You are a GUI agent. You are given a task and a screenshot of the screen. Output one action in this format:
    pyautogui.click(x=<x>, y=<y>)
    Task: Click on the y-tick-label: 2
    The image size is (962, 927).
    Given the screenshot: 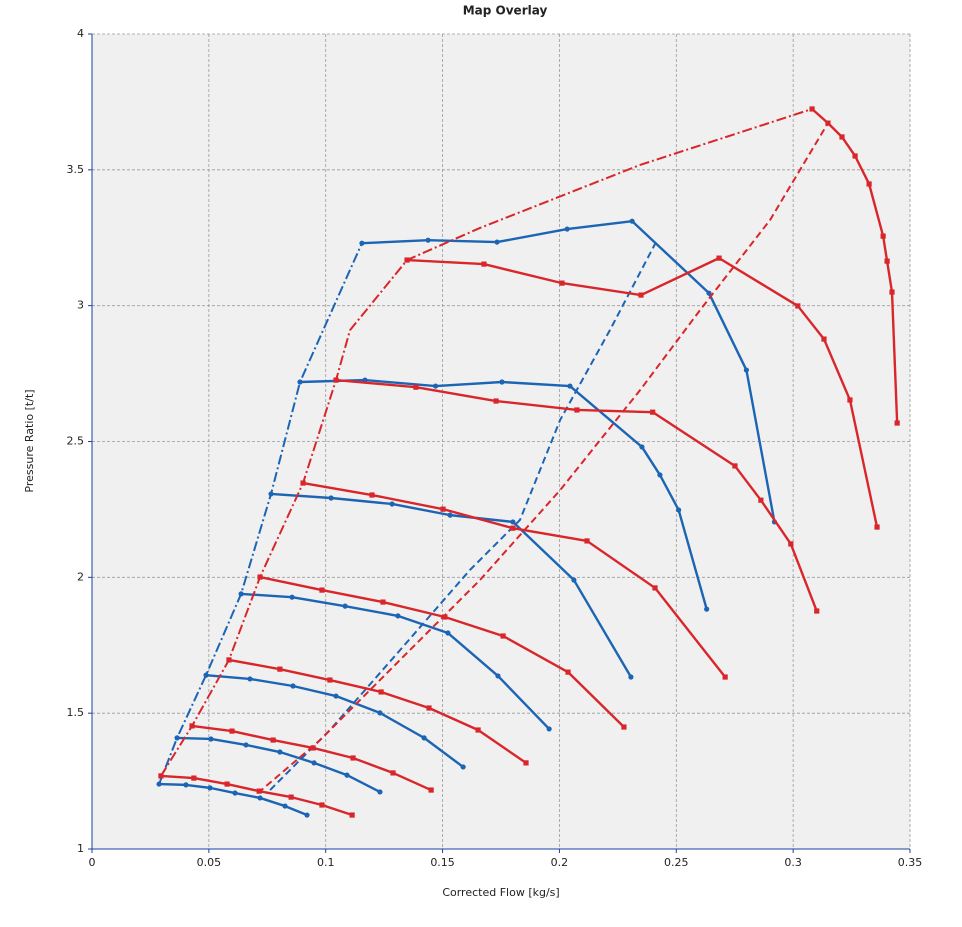 What is the action you would take?
    pyautogui.click(x=80, y=576)
    